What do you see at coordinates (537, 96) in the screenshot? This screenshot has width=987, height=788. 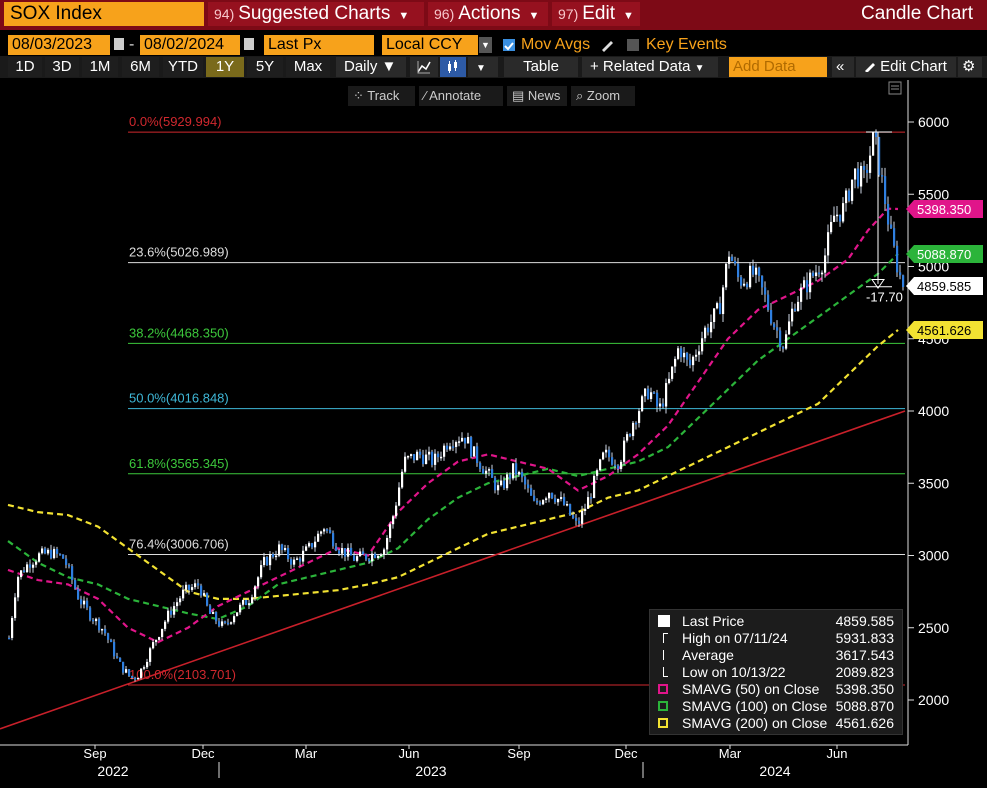 I see `news-button: ▤ News` at bounding box center [537, 96].